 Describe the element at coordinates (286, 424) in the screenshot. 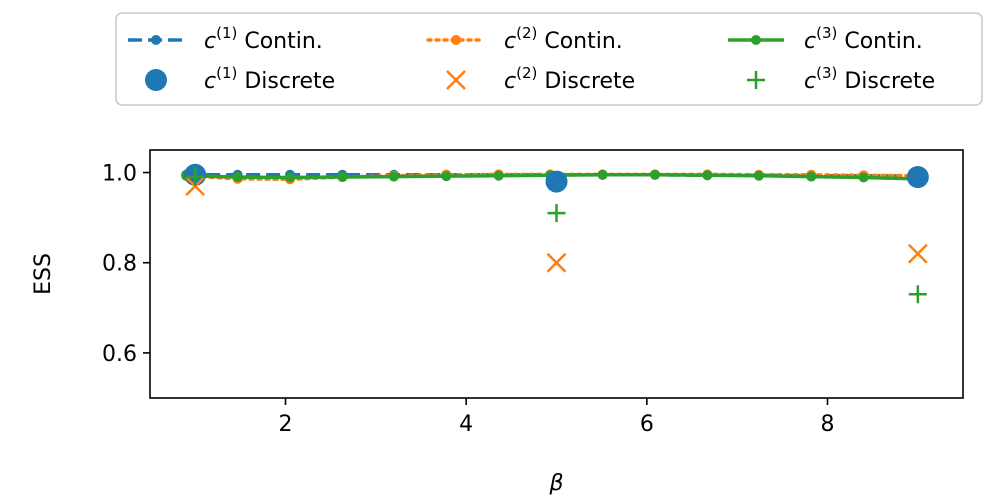

I see `x-tick-label: 2` at that location.